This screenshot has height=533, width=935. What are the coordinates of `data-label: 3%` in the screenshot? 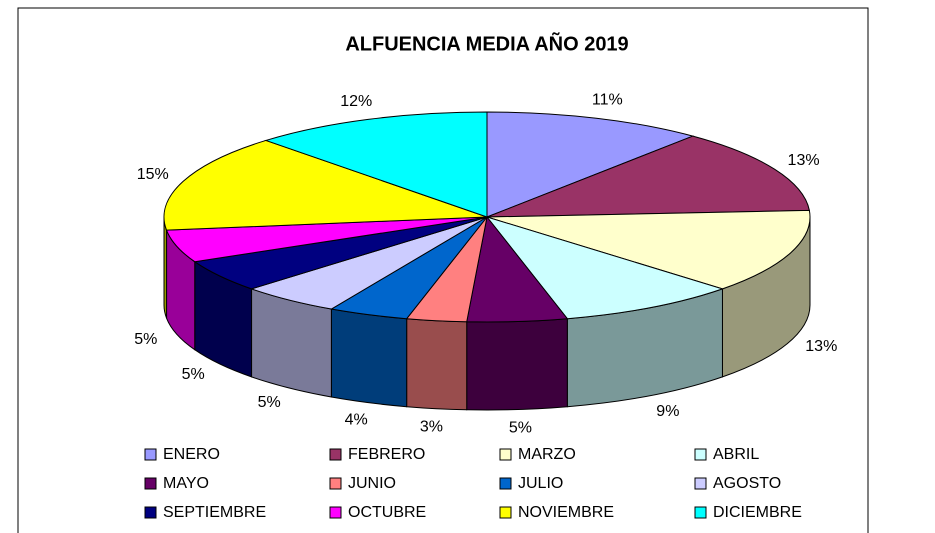 It's located at (431, 427).